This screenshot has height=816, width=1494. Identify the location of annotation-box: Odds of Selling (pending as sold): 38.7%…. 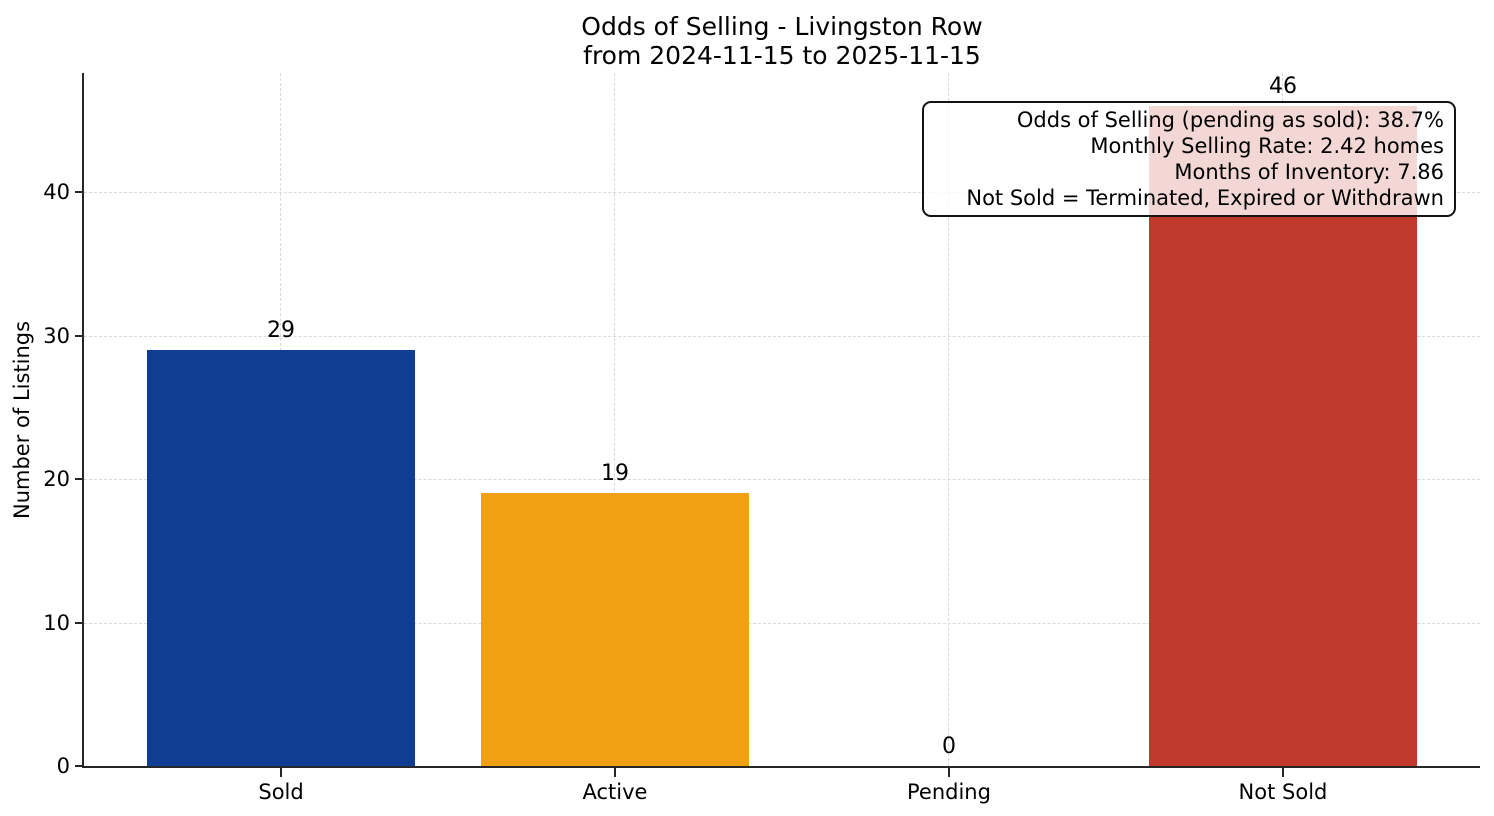
(1189, 159).